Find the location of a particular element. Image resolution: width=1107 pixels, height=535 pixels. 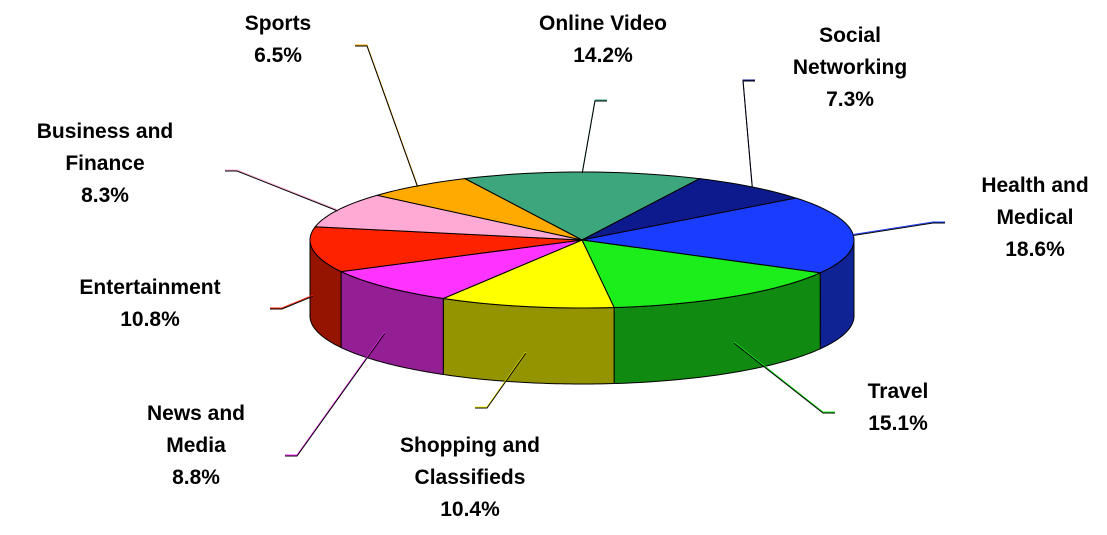

category-name: News and Media is located at coordinates (196, 429).